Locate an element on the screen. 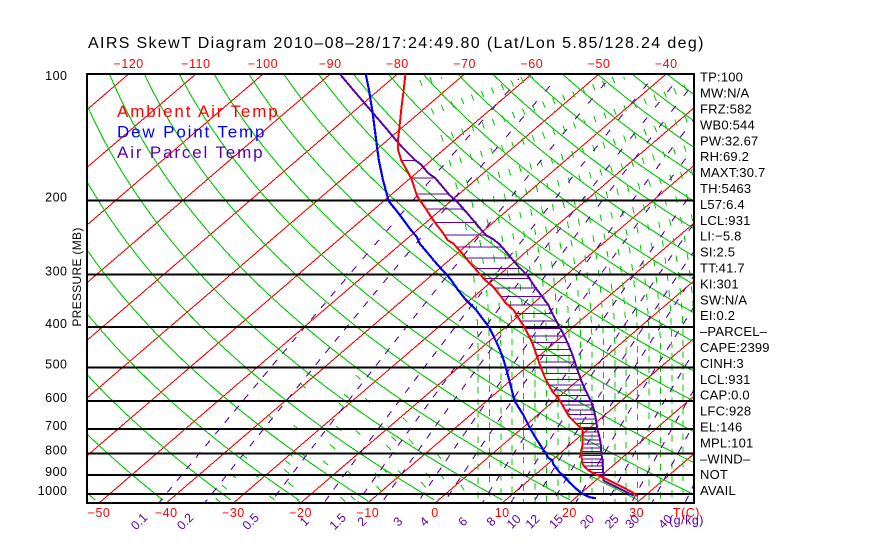 The width and height of the screenshot is (870, 560). svg-text: 400 is located at coordinates (56, 324).